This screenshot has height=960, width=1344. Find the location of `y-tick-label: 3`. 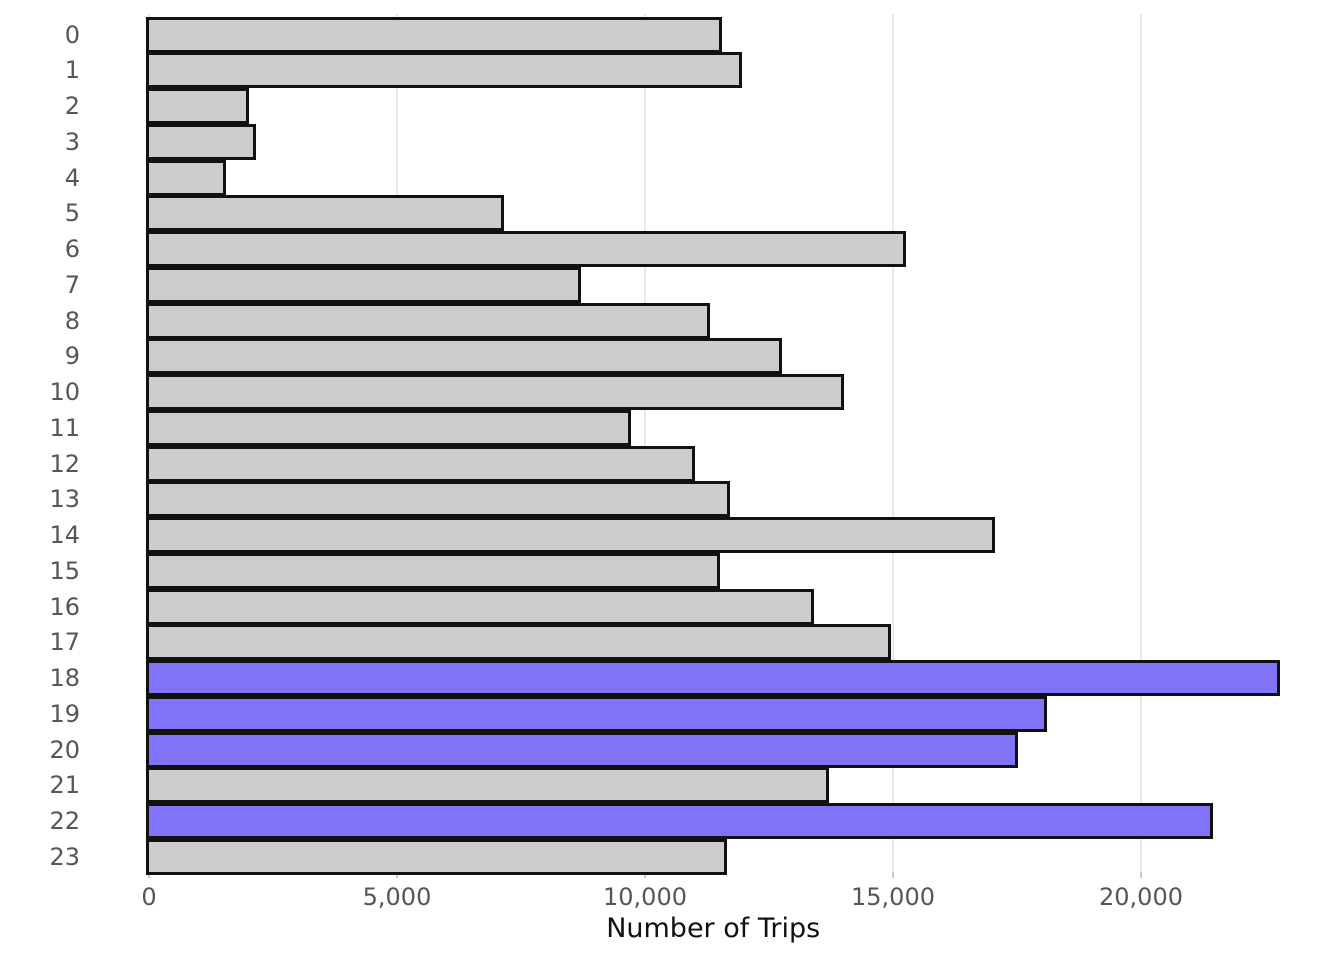

y-tick-label: 3 is located at coordinates (72, 141).